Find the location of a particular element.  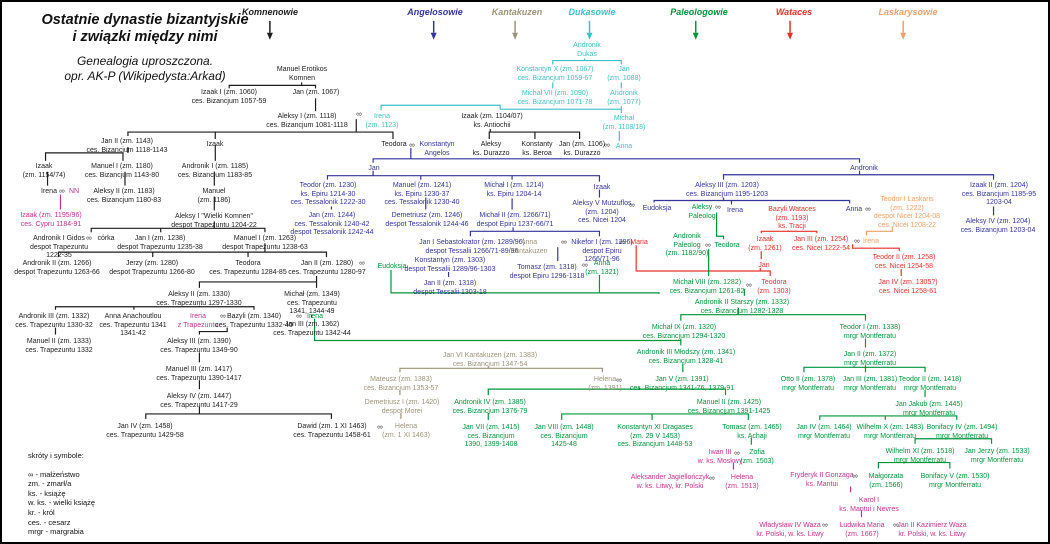

person-node: Jan IV (zm. 1305?) ces. Nicei 1258-61 is located at coordinates (908, 287).